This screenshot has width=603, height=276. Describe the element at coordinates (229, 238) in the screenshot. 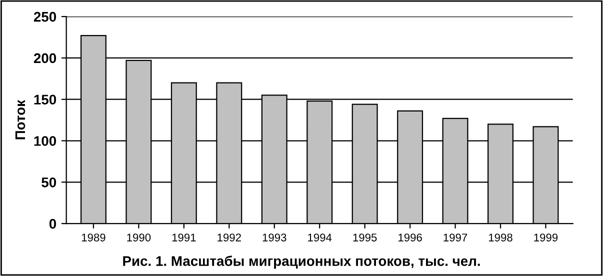

I see `x-tick-label: 1992` at that location.